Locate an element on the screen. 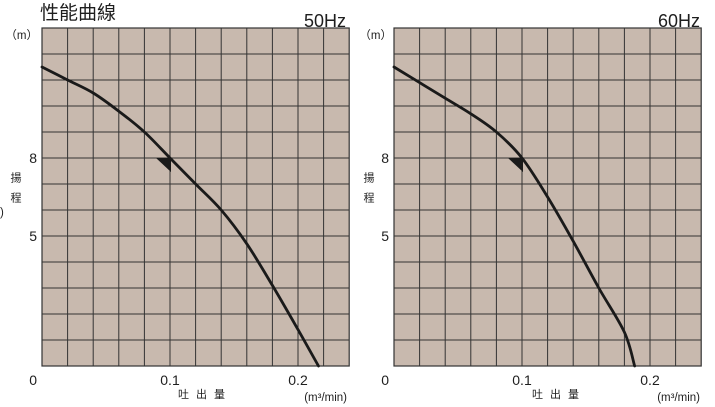 The width and height of the screenshot is (715, 407). chart-title: 60Hz is located at coordinates (679, 21).